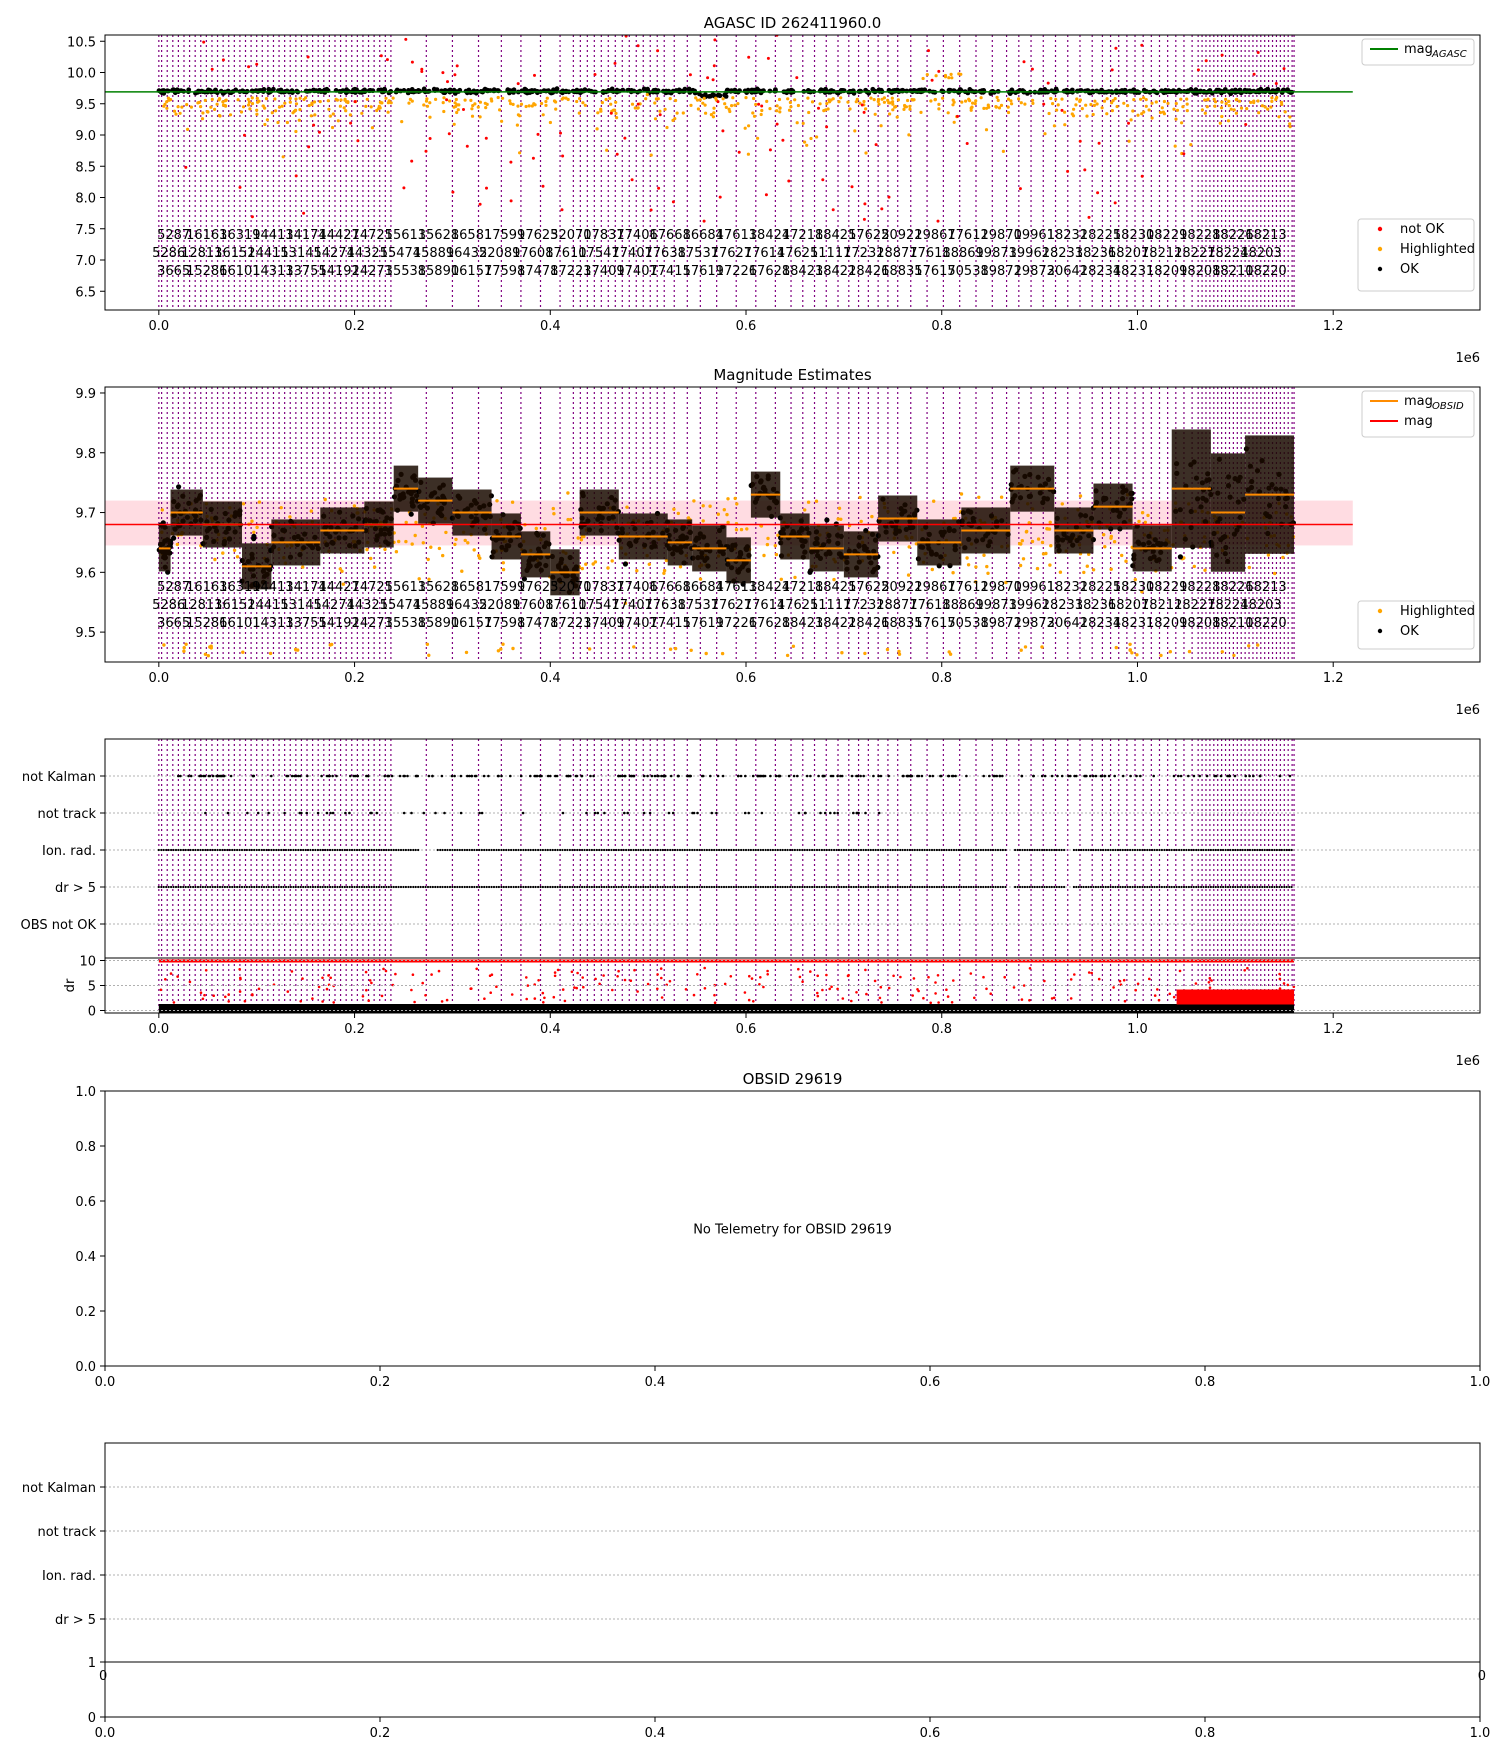 This screenshot has height=1750, width=1500. What do you see at coordinates (305, 623) in the screenshot?
I see `obsid-label: 13755` at bounding box center [305, 623].